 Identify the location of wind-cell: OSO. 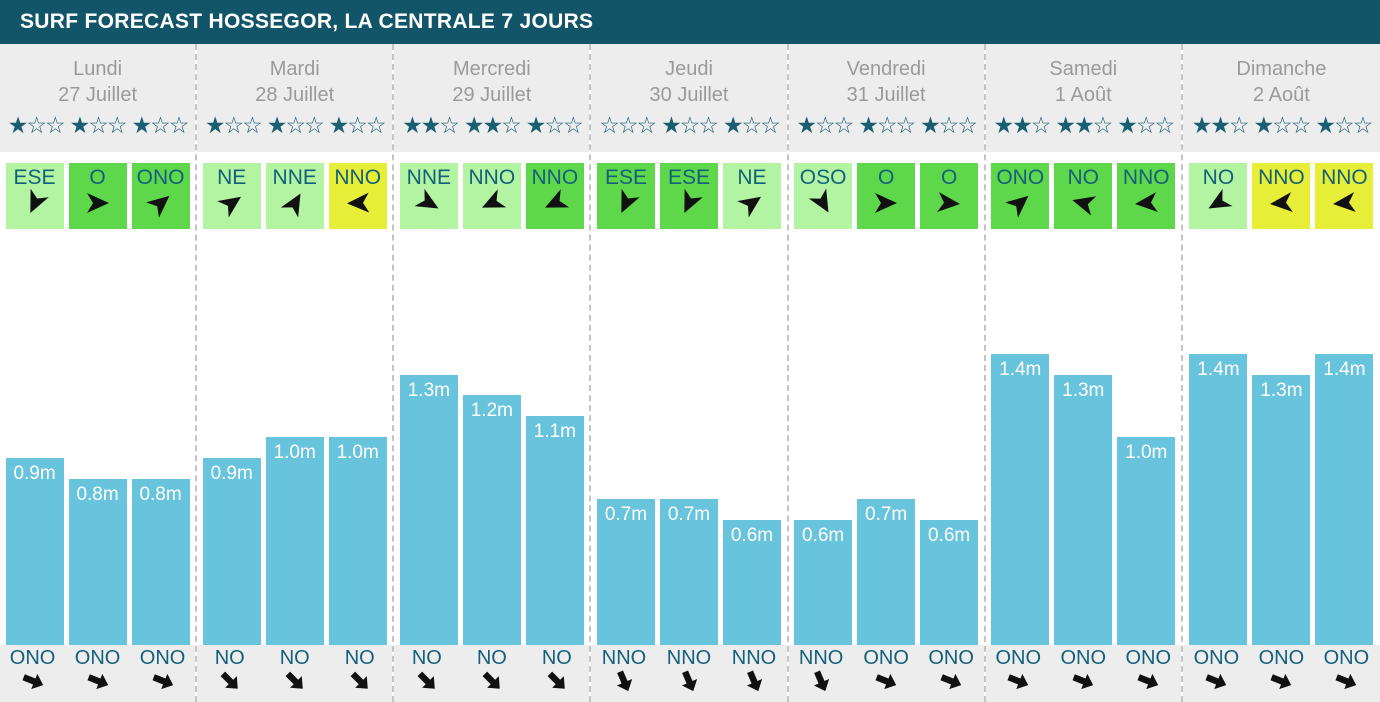
(823, 196).